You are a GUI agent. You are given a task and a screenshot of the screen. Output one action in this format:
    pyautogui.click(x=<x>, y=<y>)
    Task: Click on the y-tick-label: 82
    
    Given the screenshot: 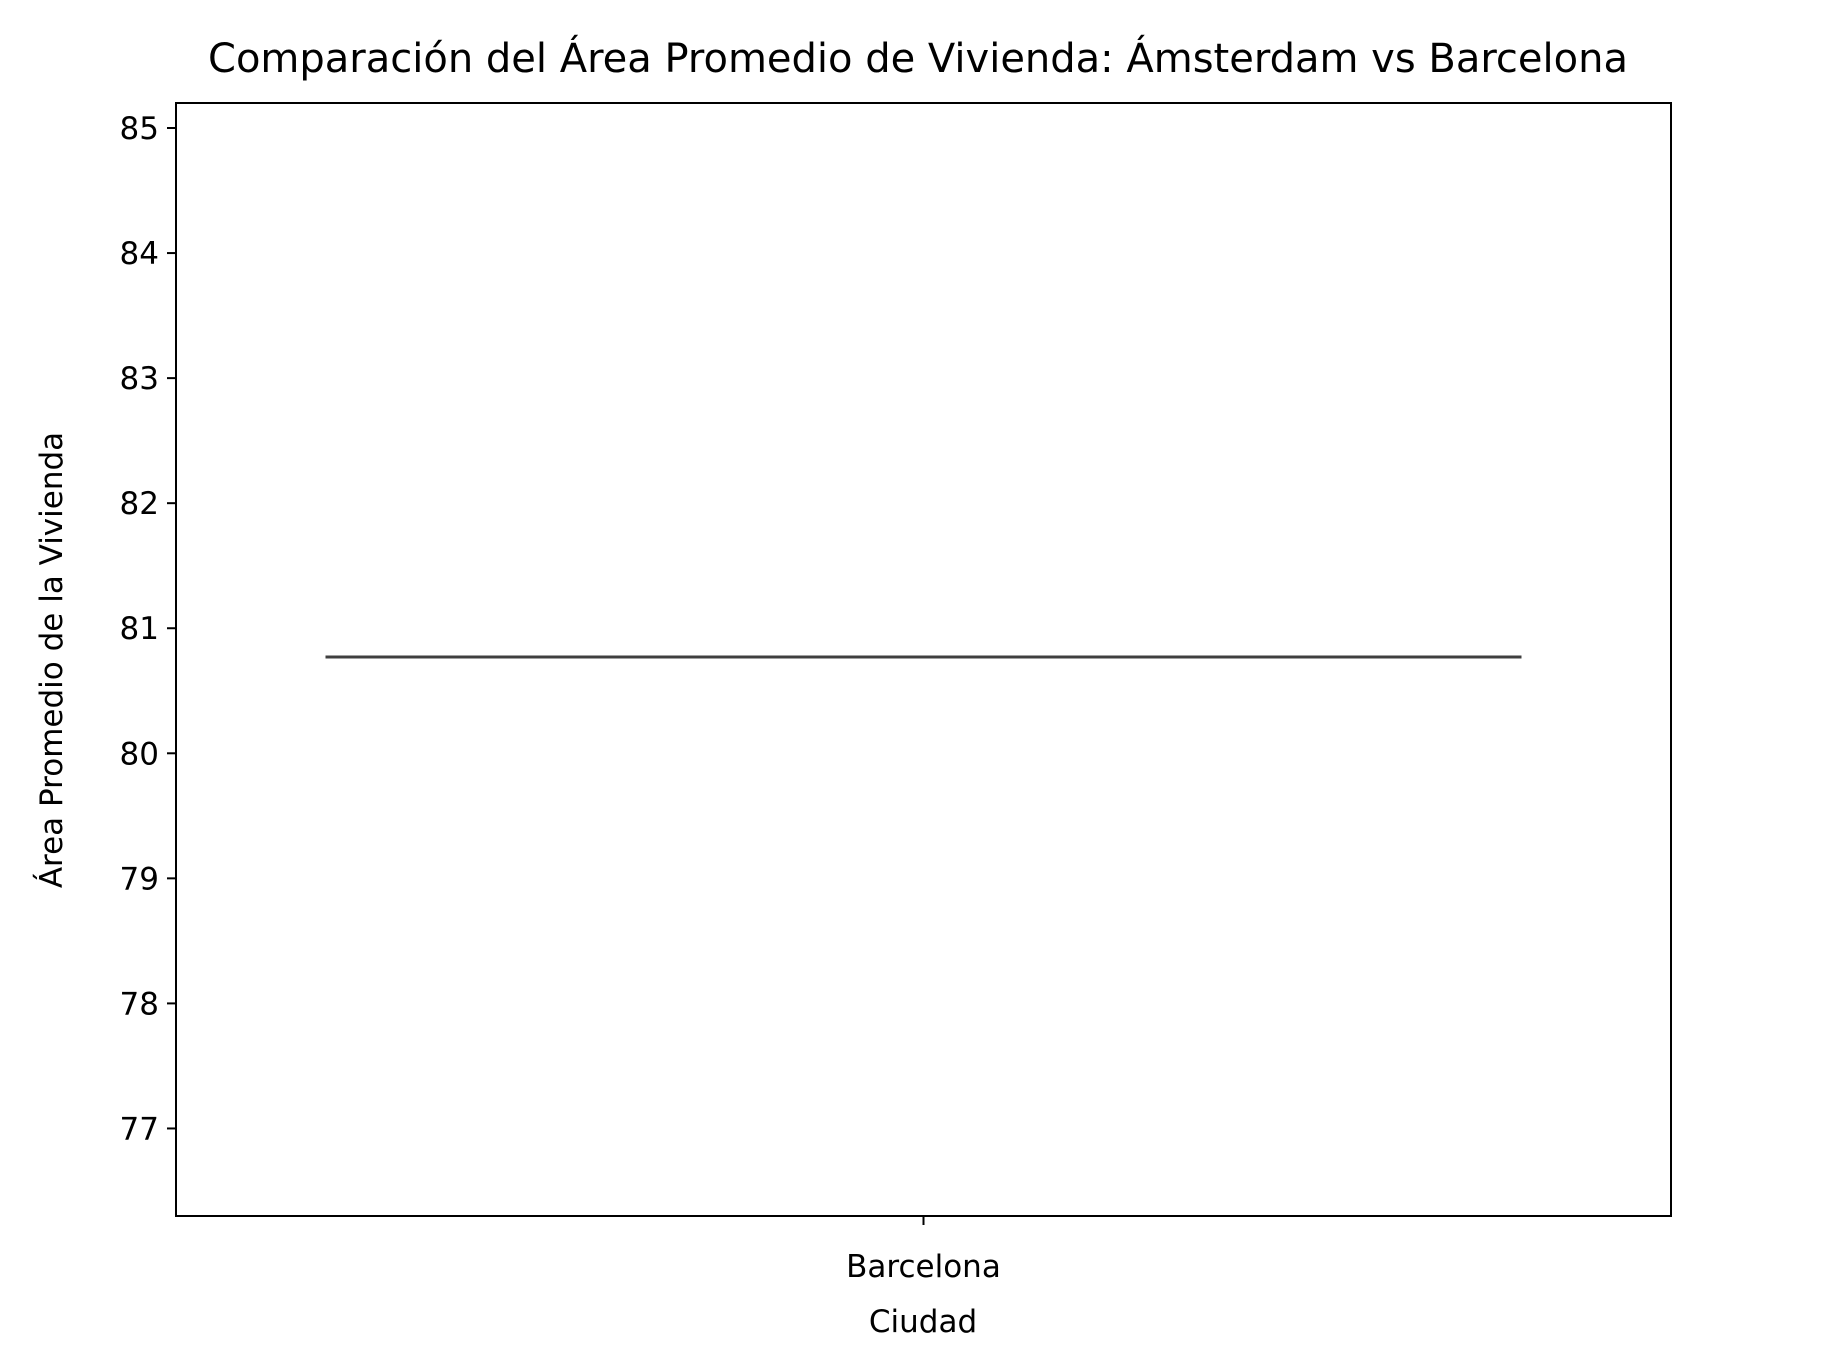 What is the action you would take?
    pyautogui.click(x=139, y=504)
    